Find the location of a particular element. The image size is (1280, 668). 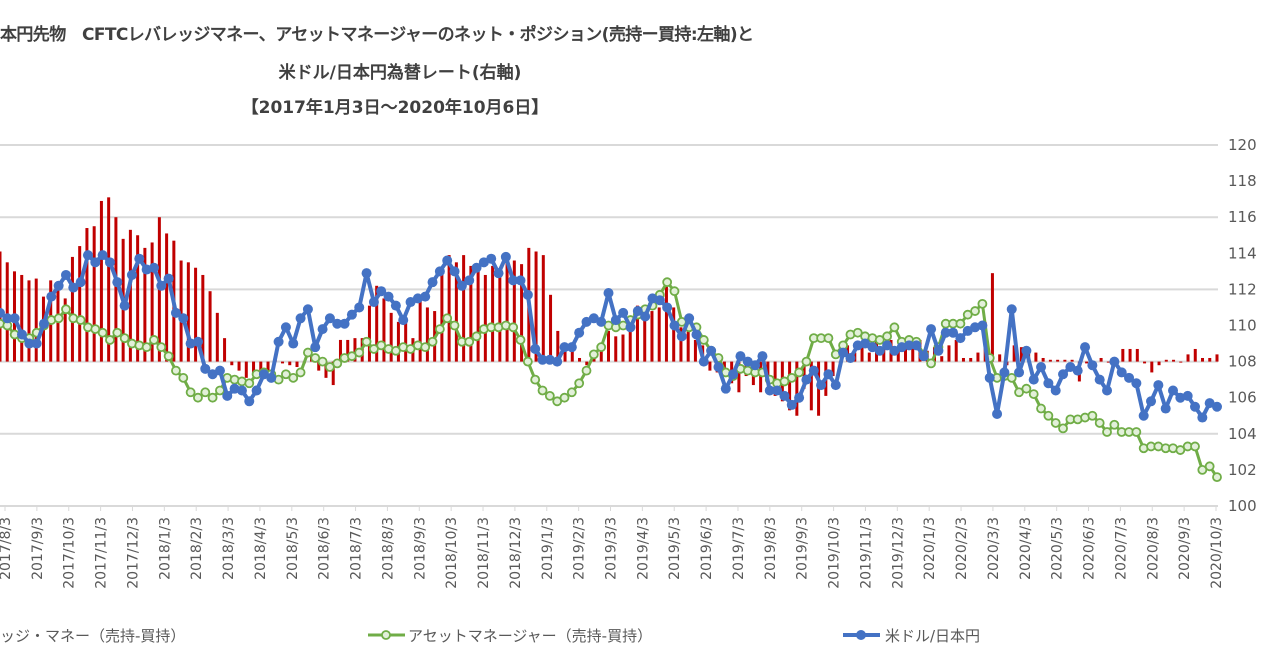

y-tick-label: 116 is located at coordinates (1242, 217).